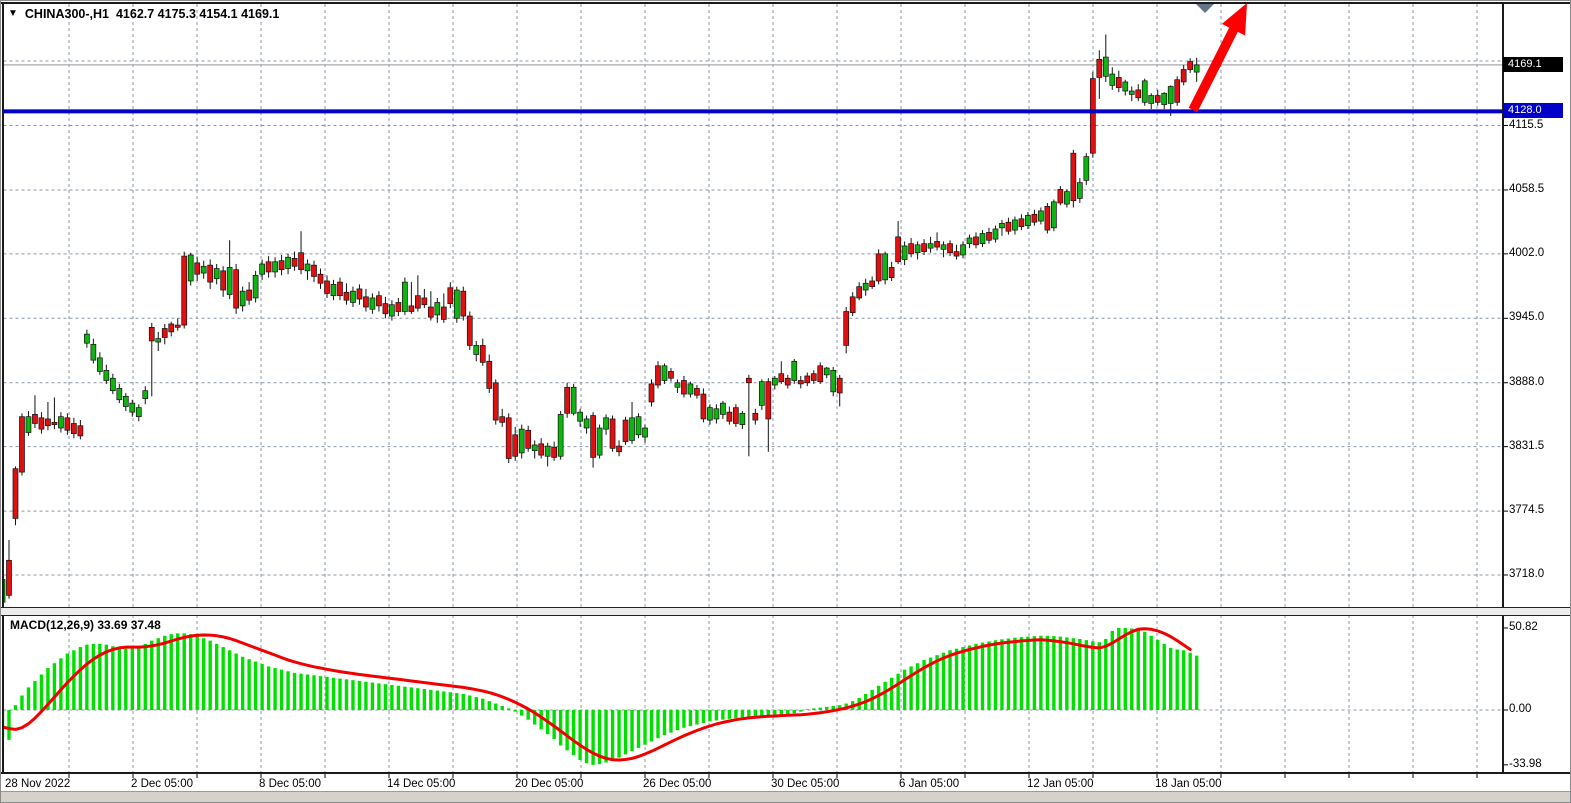 The height and width of the screenshot is (803, 1571). I want to click on trend-arrow, so click(1217, 58).